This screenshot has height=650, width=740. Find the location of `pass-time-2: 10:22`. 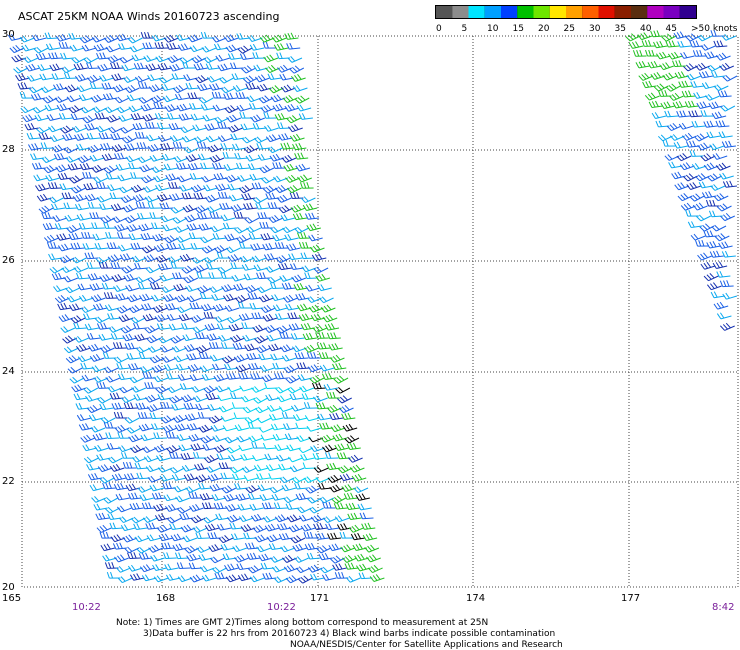

pass-time-2: 10:22 is located at coordinates (281, 607).